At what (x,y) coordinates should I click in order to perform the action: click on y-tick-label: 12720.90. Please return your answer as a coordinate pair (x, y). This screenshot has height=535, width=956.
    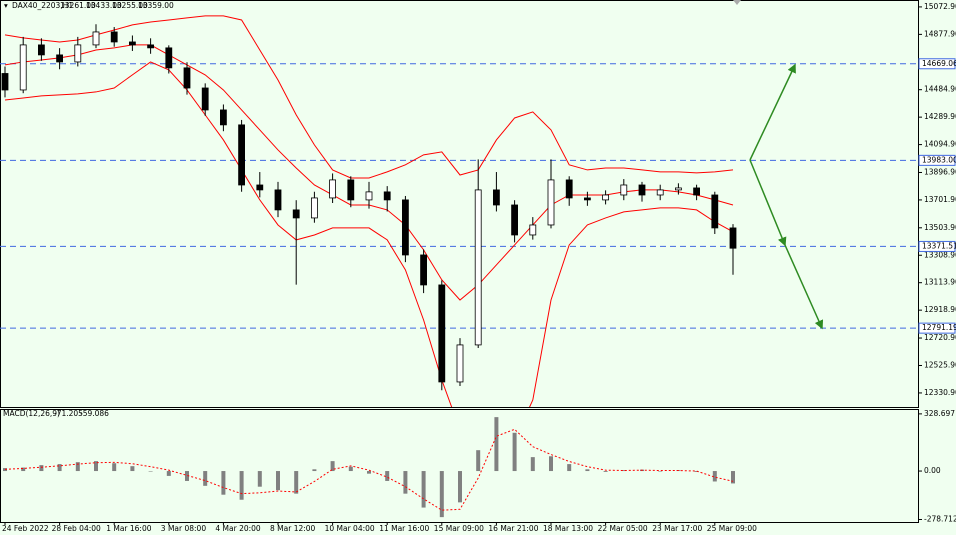
    Looking at the image, I should click on (940, 337).